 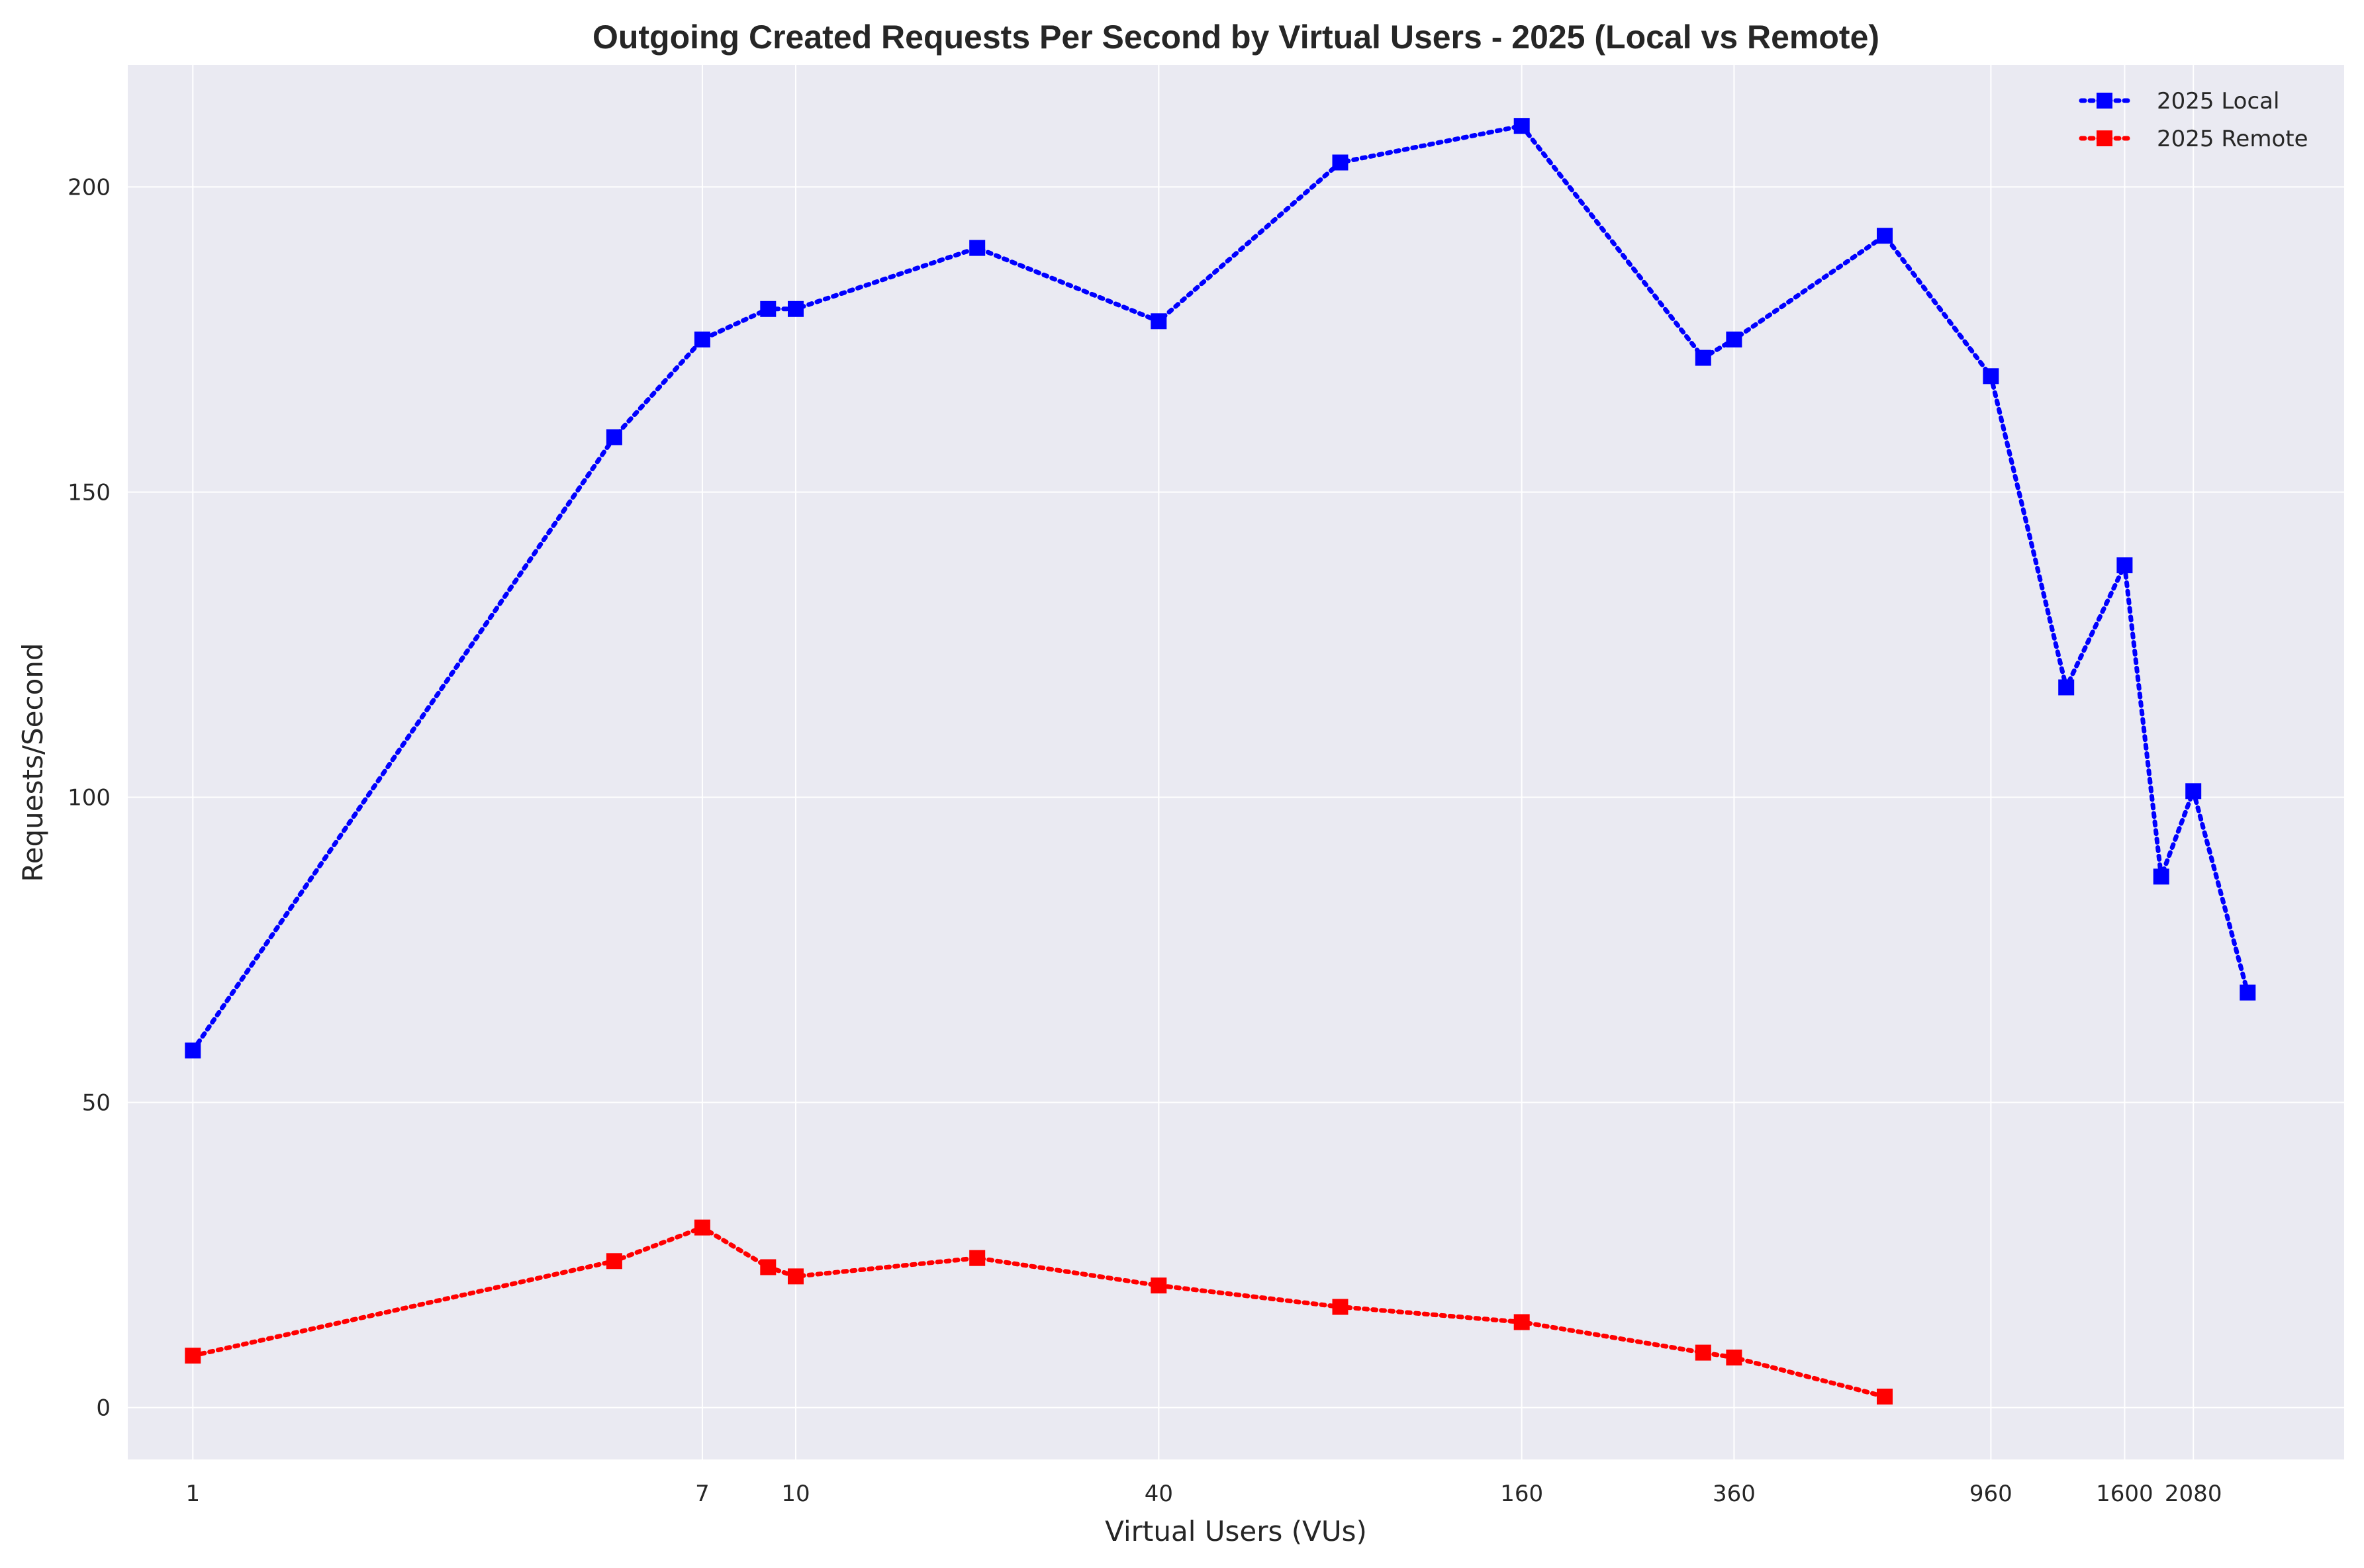 What do you see at coordinates (89, 492) in the screenshot?
I see `y-tick-label: 150` at bounding box center [89, 492].